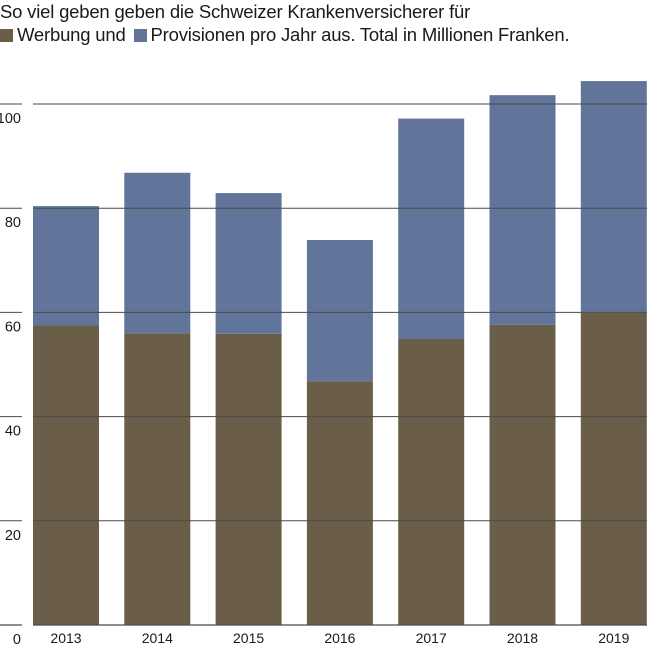 Image resolution: width=647 pixels, height=647 pixels. Describe the element at coordinates (431, 638) in the screenshot. I see `x-tick-label: 2017` at that location.